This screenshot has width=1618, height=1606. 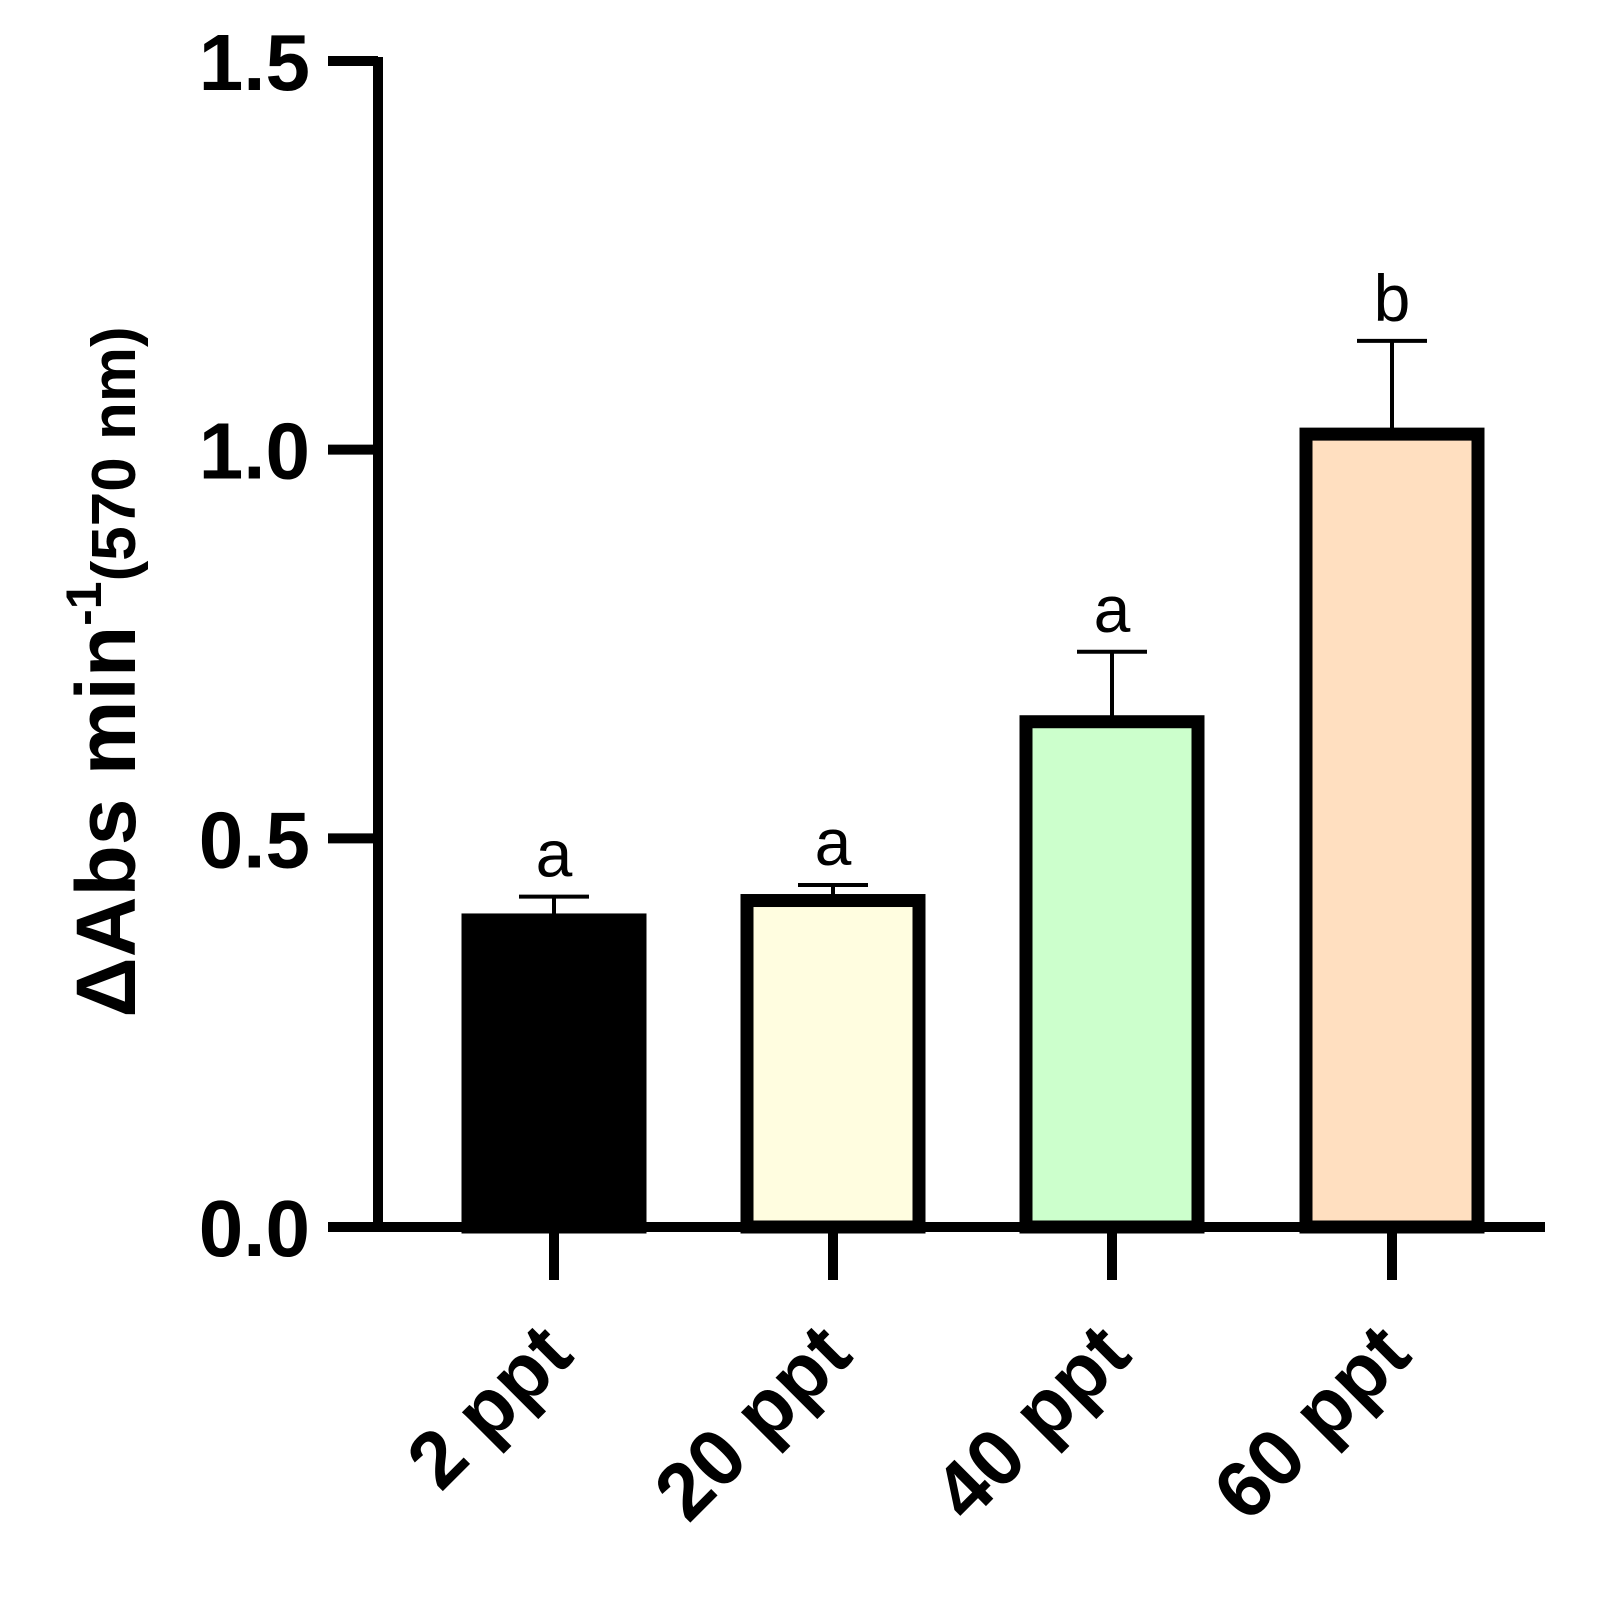 What do you see at coordinates (254, 62) in the screenshot?
I see `y-tick-label: 1.5` at bounding box center [254, 62].